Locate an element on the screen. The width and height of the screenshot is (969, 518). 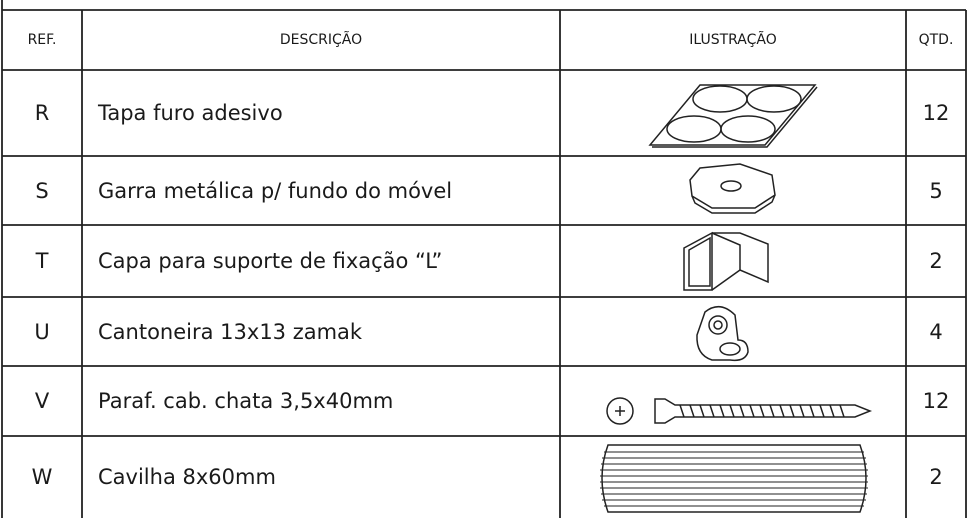
description-cell: Garra metálica p/ fundo do móvel is located at coordinates (275, 190).